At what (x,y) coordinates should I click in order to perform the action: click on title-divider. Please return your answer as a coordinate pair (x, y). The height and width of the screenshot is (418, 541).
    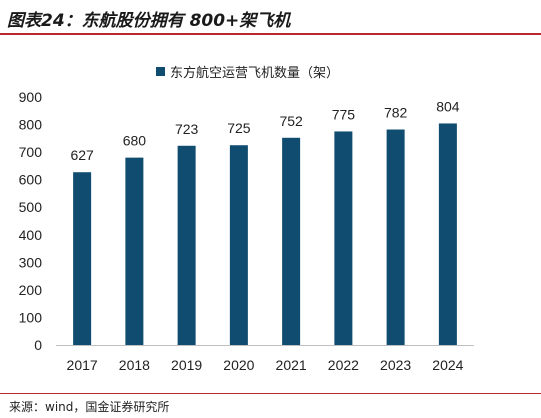
    Looking at the image, I should click on (270, 34).